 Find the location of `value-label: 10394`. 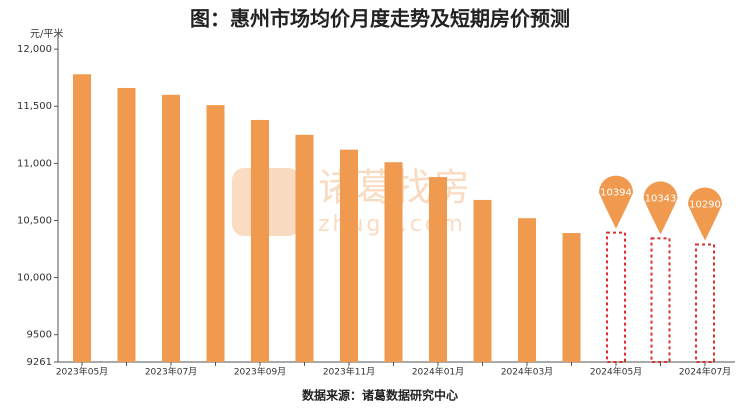

value-label: 10394 is located at coordinates (616, 193).